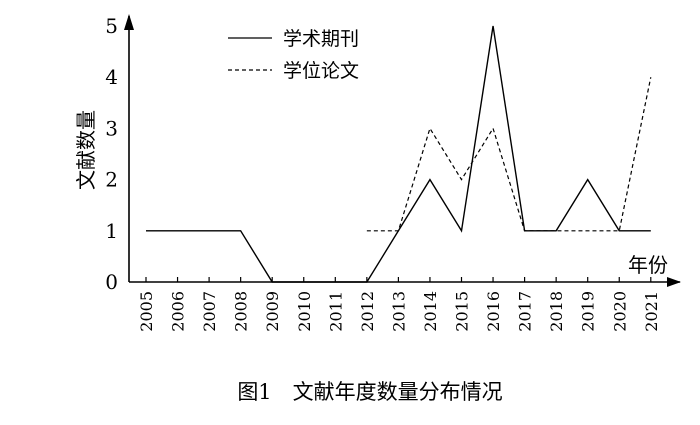 This screenshot has height=425, width=700. What do you see at coordinates (525, 311) in the screenshot?
I see `x-tick-label: 2017` at bounding box center [525, 311].